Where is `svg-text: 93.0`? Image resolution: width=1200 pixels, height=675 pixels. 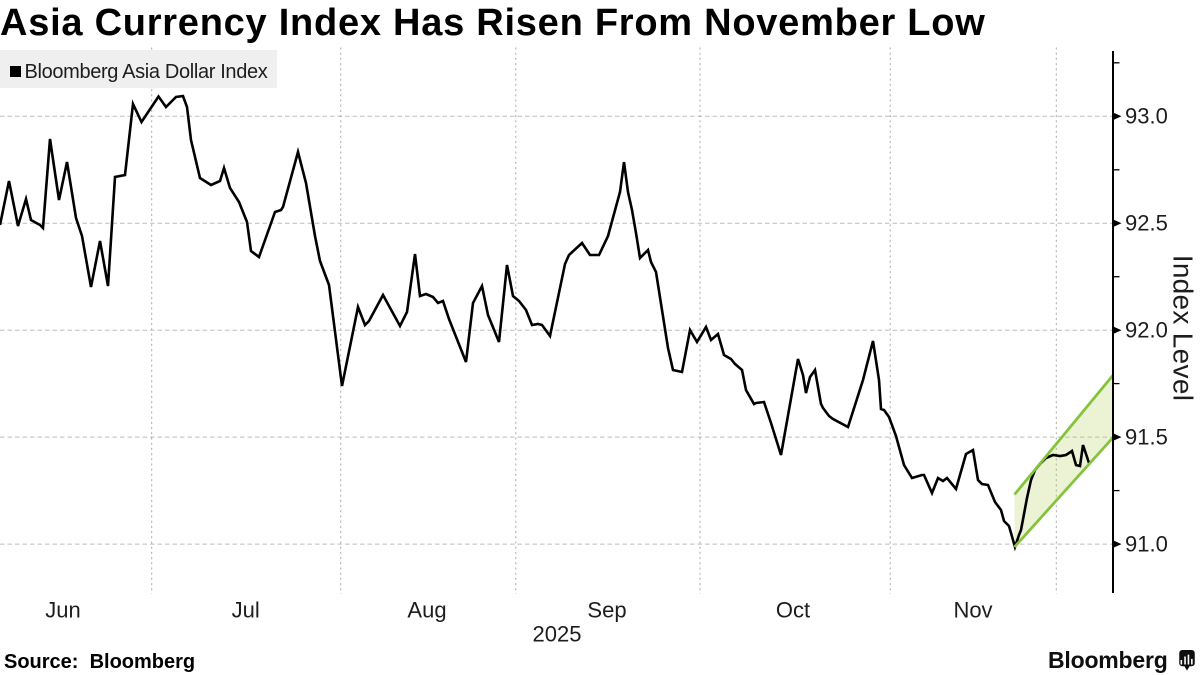
svg-text: 93.0 is located at coordinates (1146, 116).